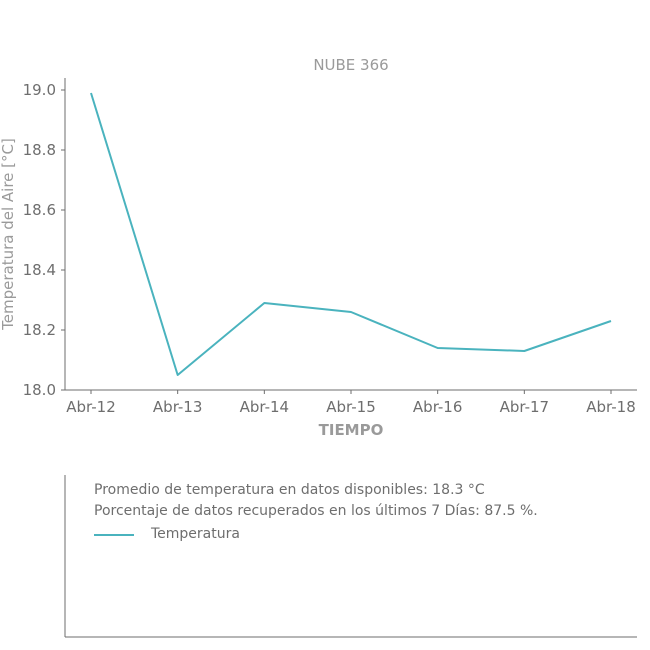  What do you see at coordinates (178, 407) in the screenshot?
I see `x-tick-label: Abr-13` at bounding box center [178, 407].